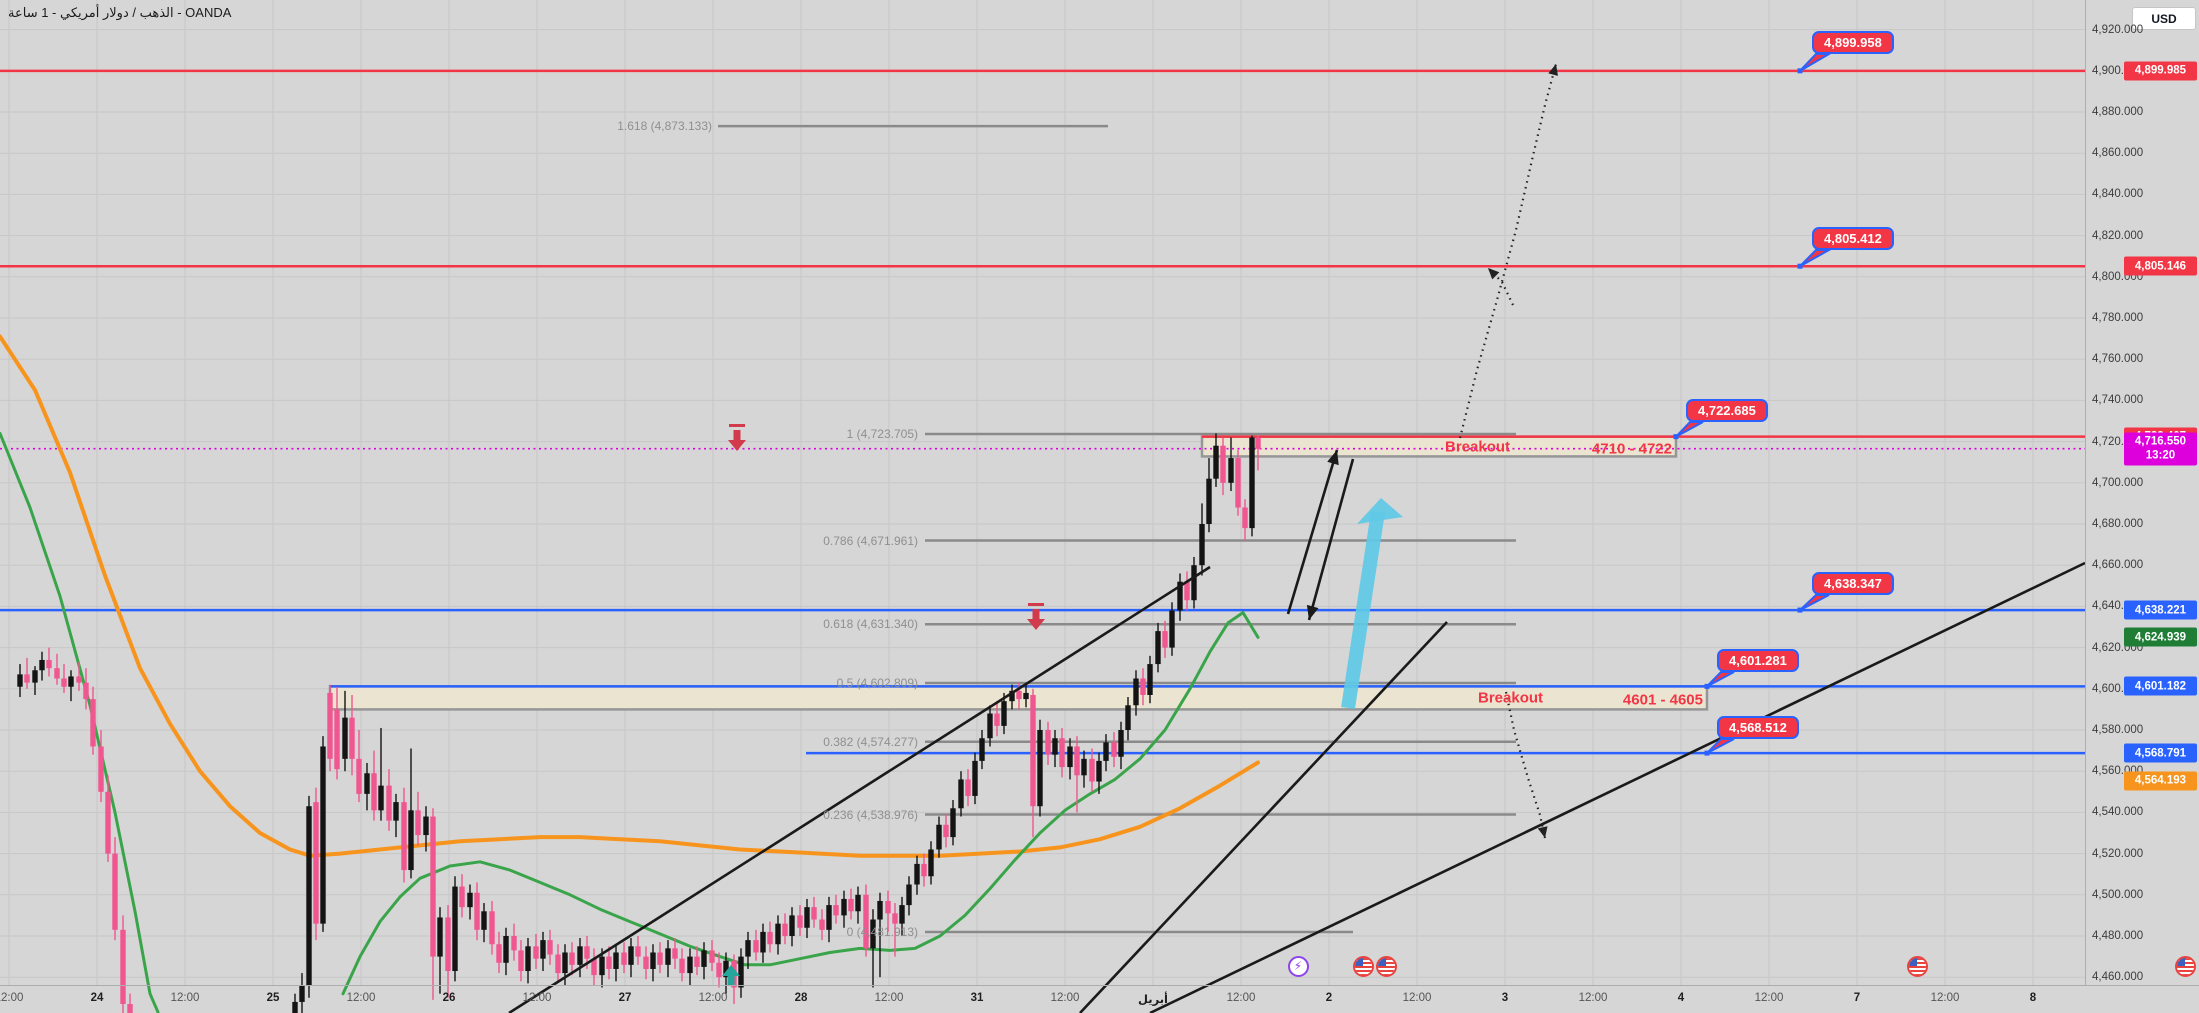 Image resolution: width=2199 pixels, height=1013 pixels. I want to click on price-axis-label: 4,805.146, so click(2160, 266).